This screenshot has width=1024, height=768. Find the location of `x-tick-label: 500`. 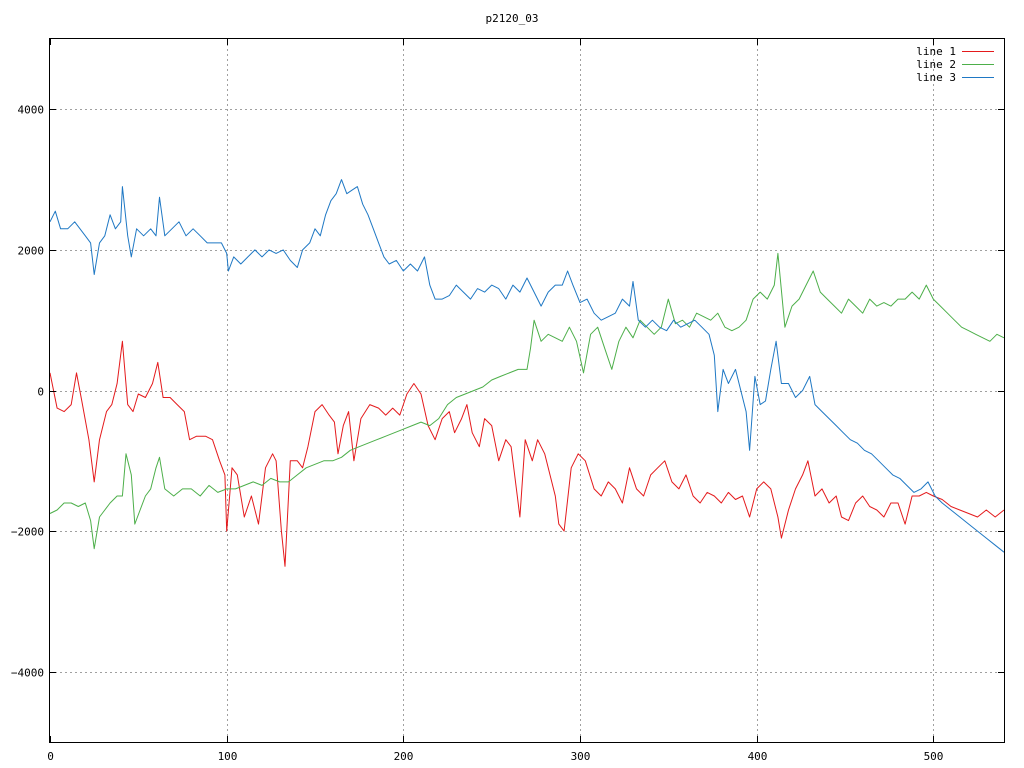

x-tick-label: 500 is located at coordinates (934, 756).